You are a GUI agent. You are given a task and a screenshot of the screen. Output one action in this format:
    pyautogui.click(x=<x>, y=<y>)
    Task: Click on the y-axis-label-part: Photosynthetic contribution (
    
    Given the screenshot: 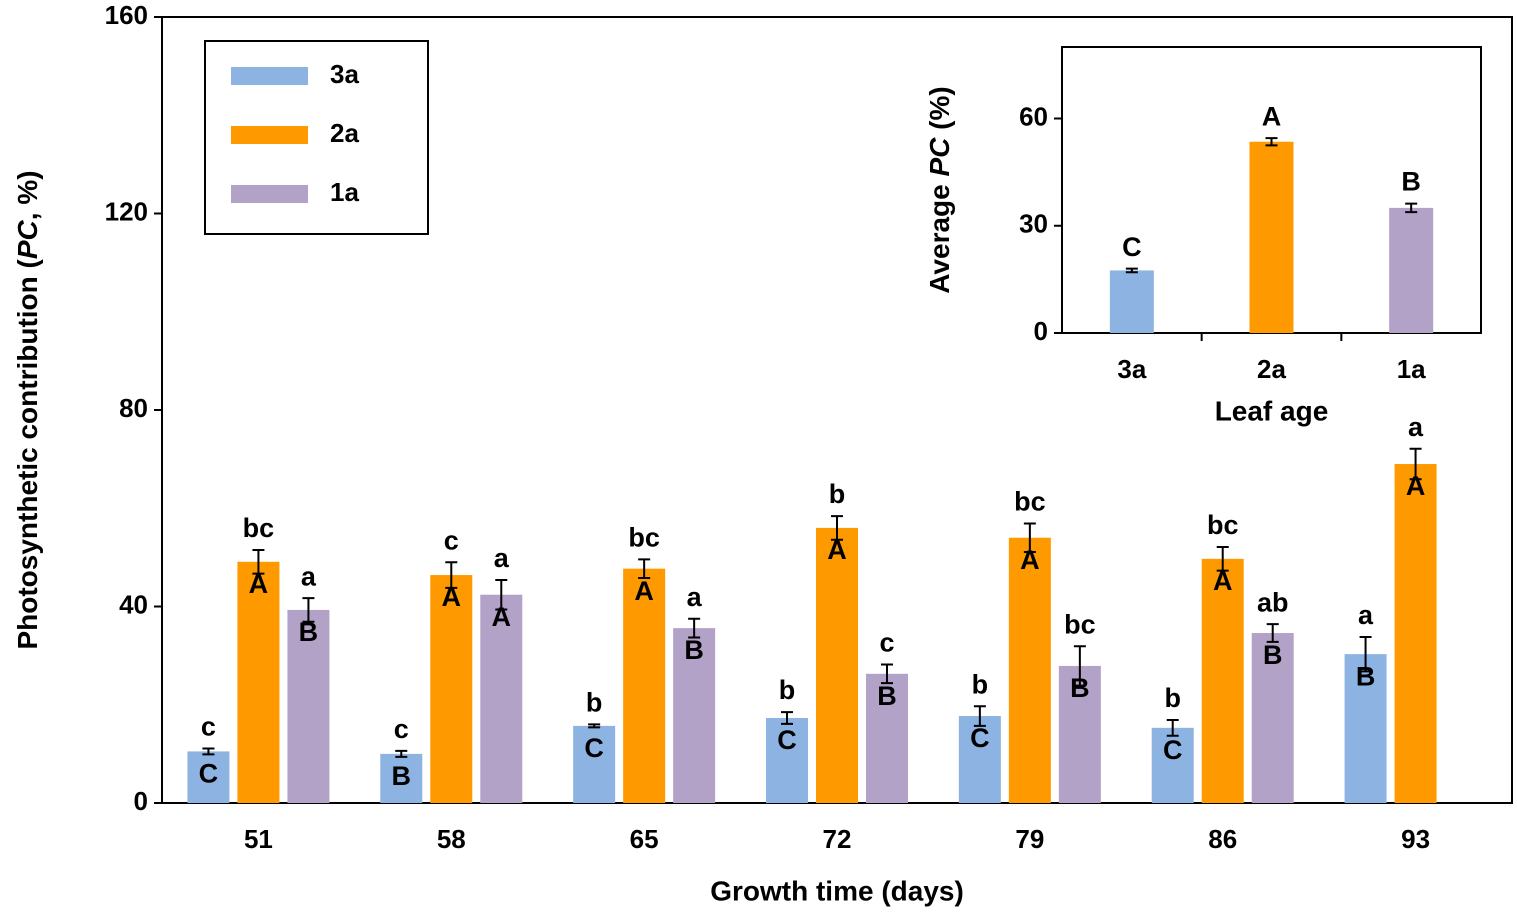 What is the action you would take?
    pyautogui.click(x=27, y=453)
    